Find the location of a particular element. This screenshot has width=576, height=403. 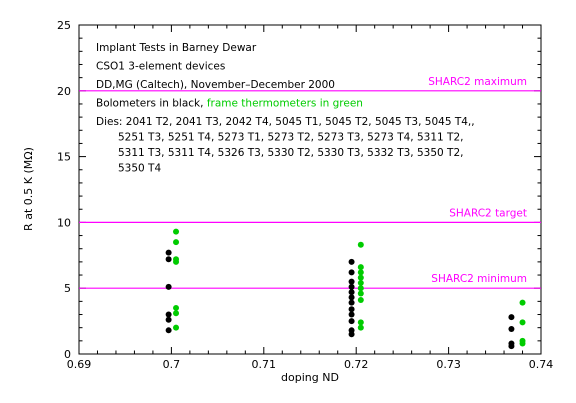

annotation-line: CSO1 3-element devices is located at coordinates (160, 67).